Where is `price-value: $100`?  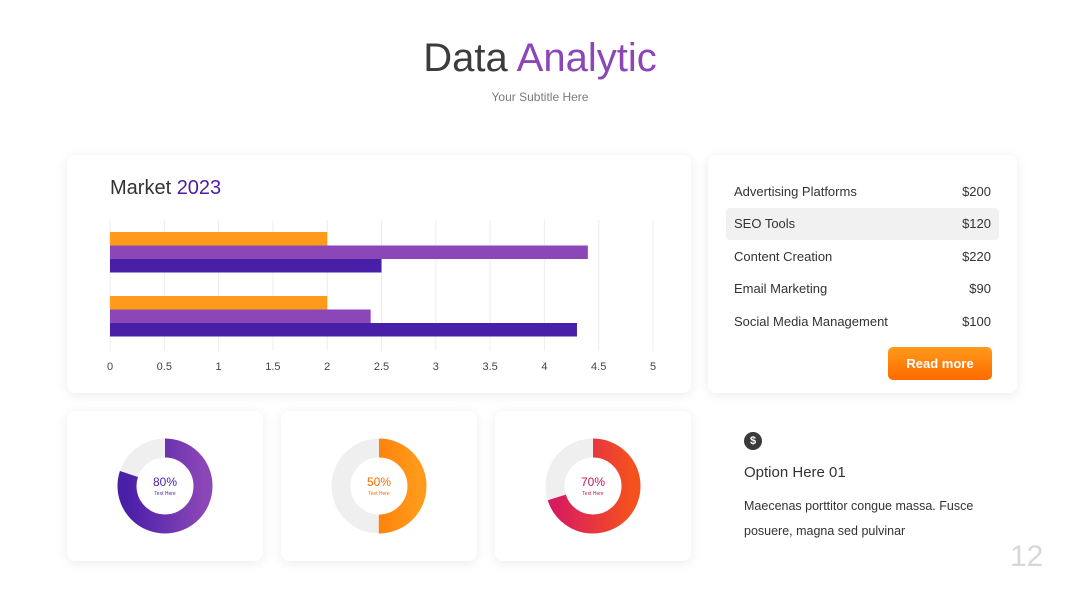
price-value: $100 is located at coordinates (976, 321).